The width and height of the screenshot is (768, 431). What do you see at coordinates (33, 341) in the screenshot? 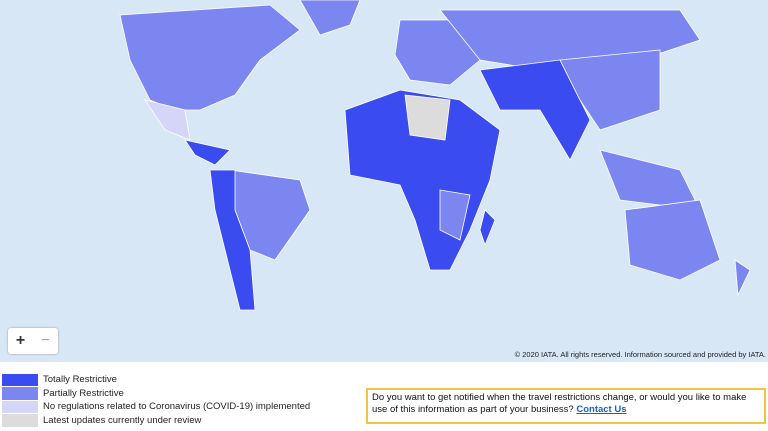
I see `zoom-control: + −` at bounding box center [33, 341].